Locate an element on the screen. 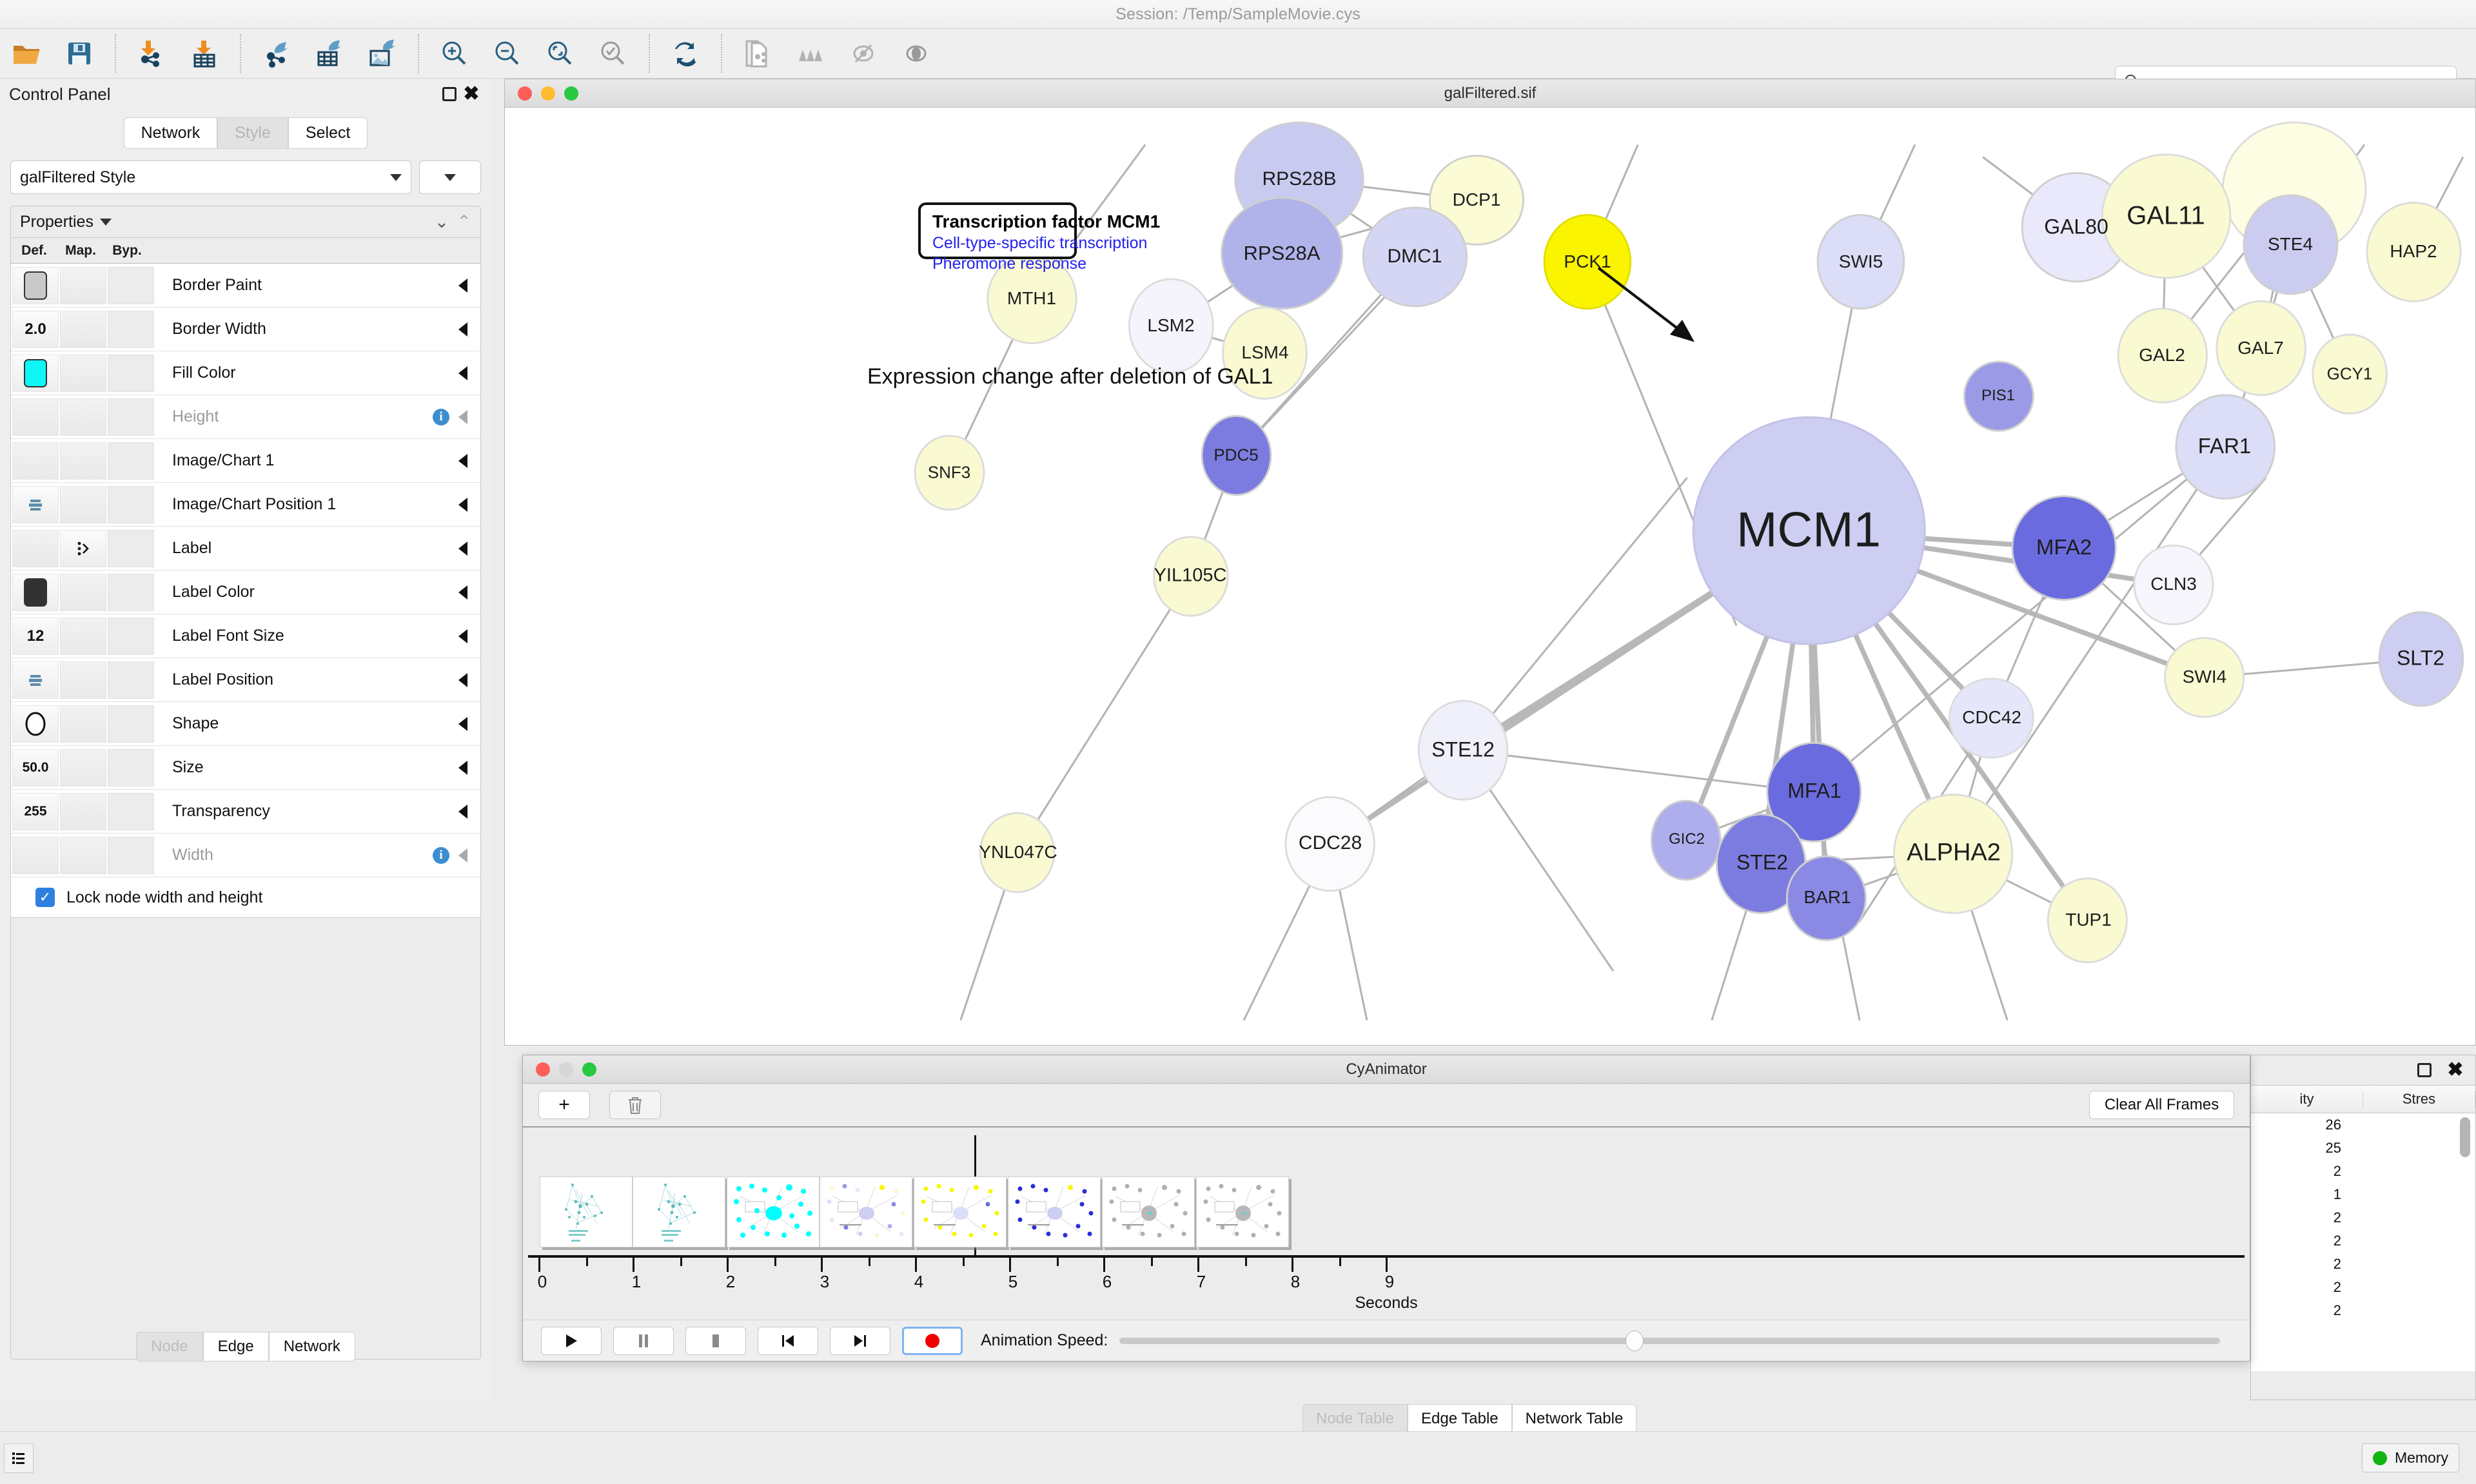 This screenshot has width=2476, height=1484. refresh-icon is located at coordinates (685, 53).